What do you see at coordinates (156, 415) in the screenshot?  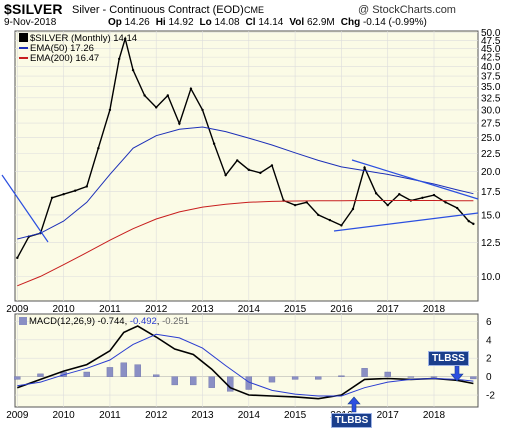 I see `macd-x-tick-label: 2012` at bounding box center [156, 415].